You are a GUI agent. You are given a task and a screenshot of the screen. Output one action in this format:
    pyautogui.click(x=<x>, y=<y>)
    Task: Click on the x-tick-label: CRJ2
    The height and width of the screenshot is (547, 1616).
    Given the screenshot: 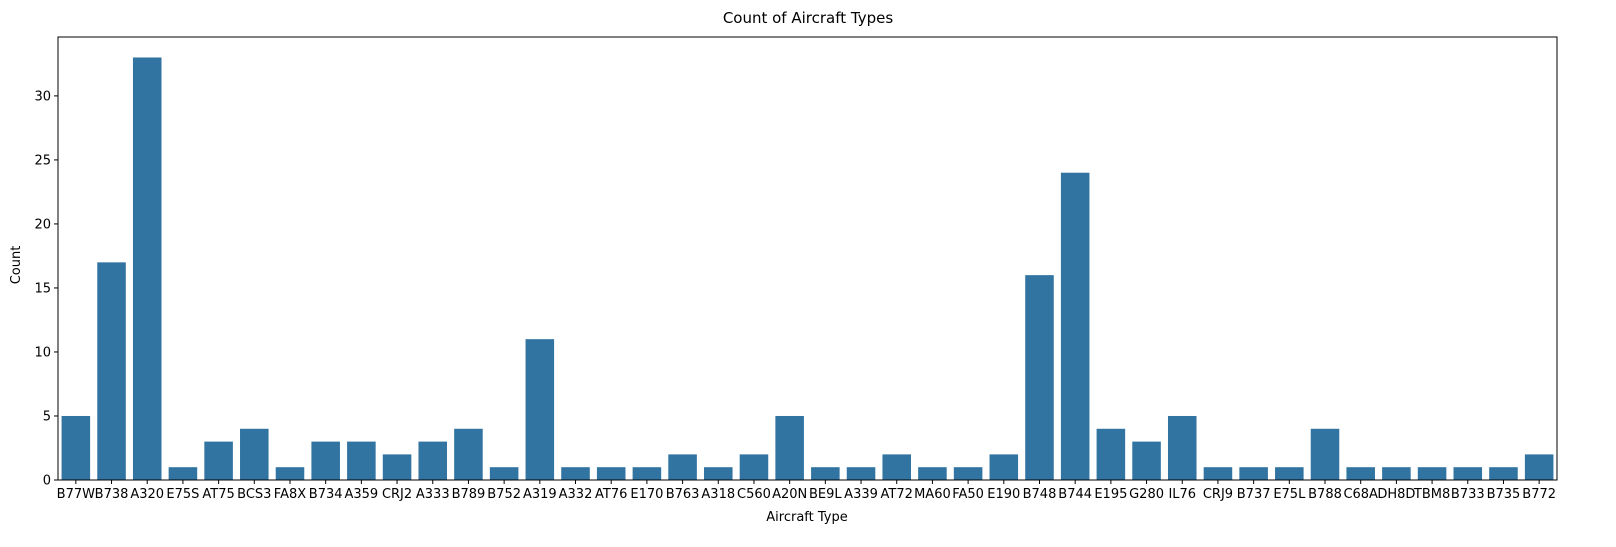 What is the action you would take?
    pyautogui.click(x=397, y=494)
    